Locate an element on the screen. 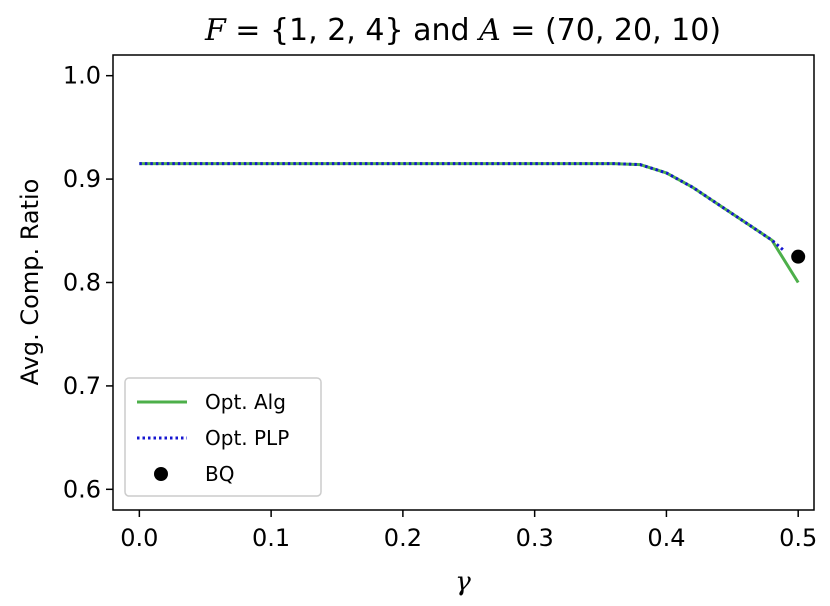 This screenshot has width=830, height=606. title-part: F is located at coordinates (215, 30).